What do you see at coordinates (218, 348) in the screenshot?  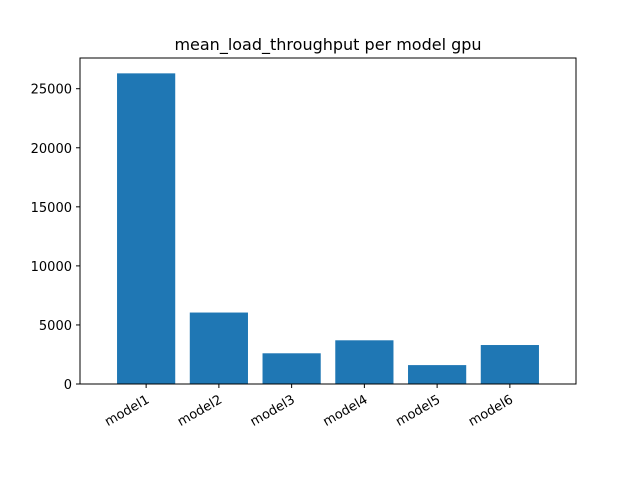 I see `bar-model2` at bounding box center [218, 348].